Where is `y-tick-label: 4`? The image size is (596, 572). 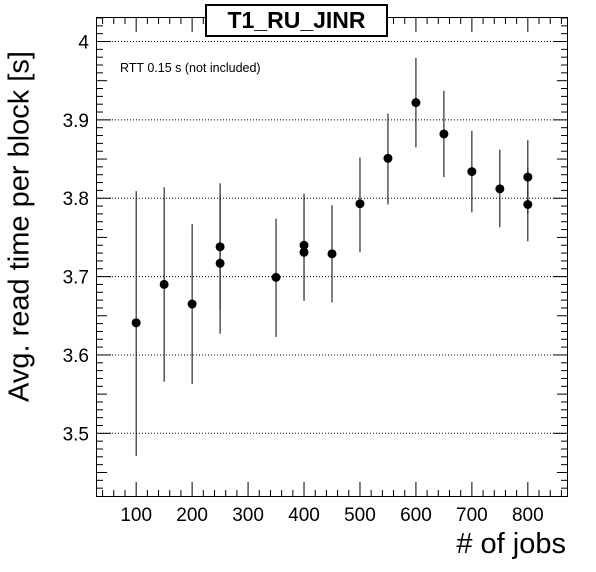
y-tick-label: 4 is located at coordinates (83, 43).